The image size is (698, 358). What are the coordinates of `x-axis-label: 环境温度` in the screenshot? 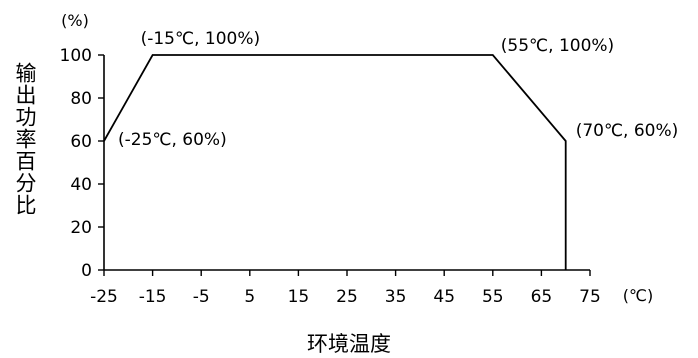 It's located at (349, 344).